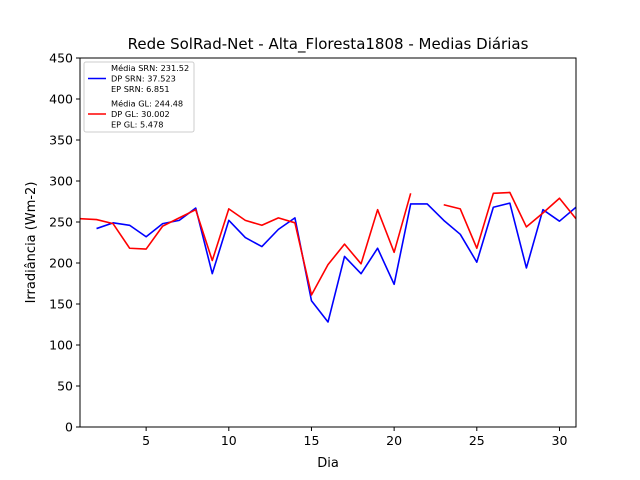 This screenshot has height=480, width=640. Describe the element at coordinates (560, 440) in the screenshot. I see `x-tick-label: 30` at that location.